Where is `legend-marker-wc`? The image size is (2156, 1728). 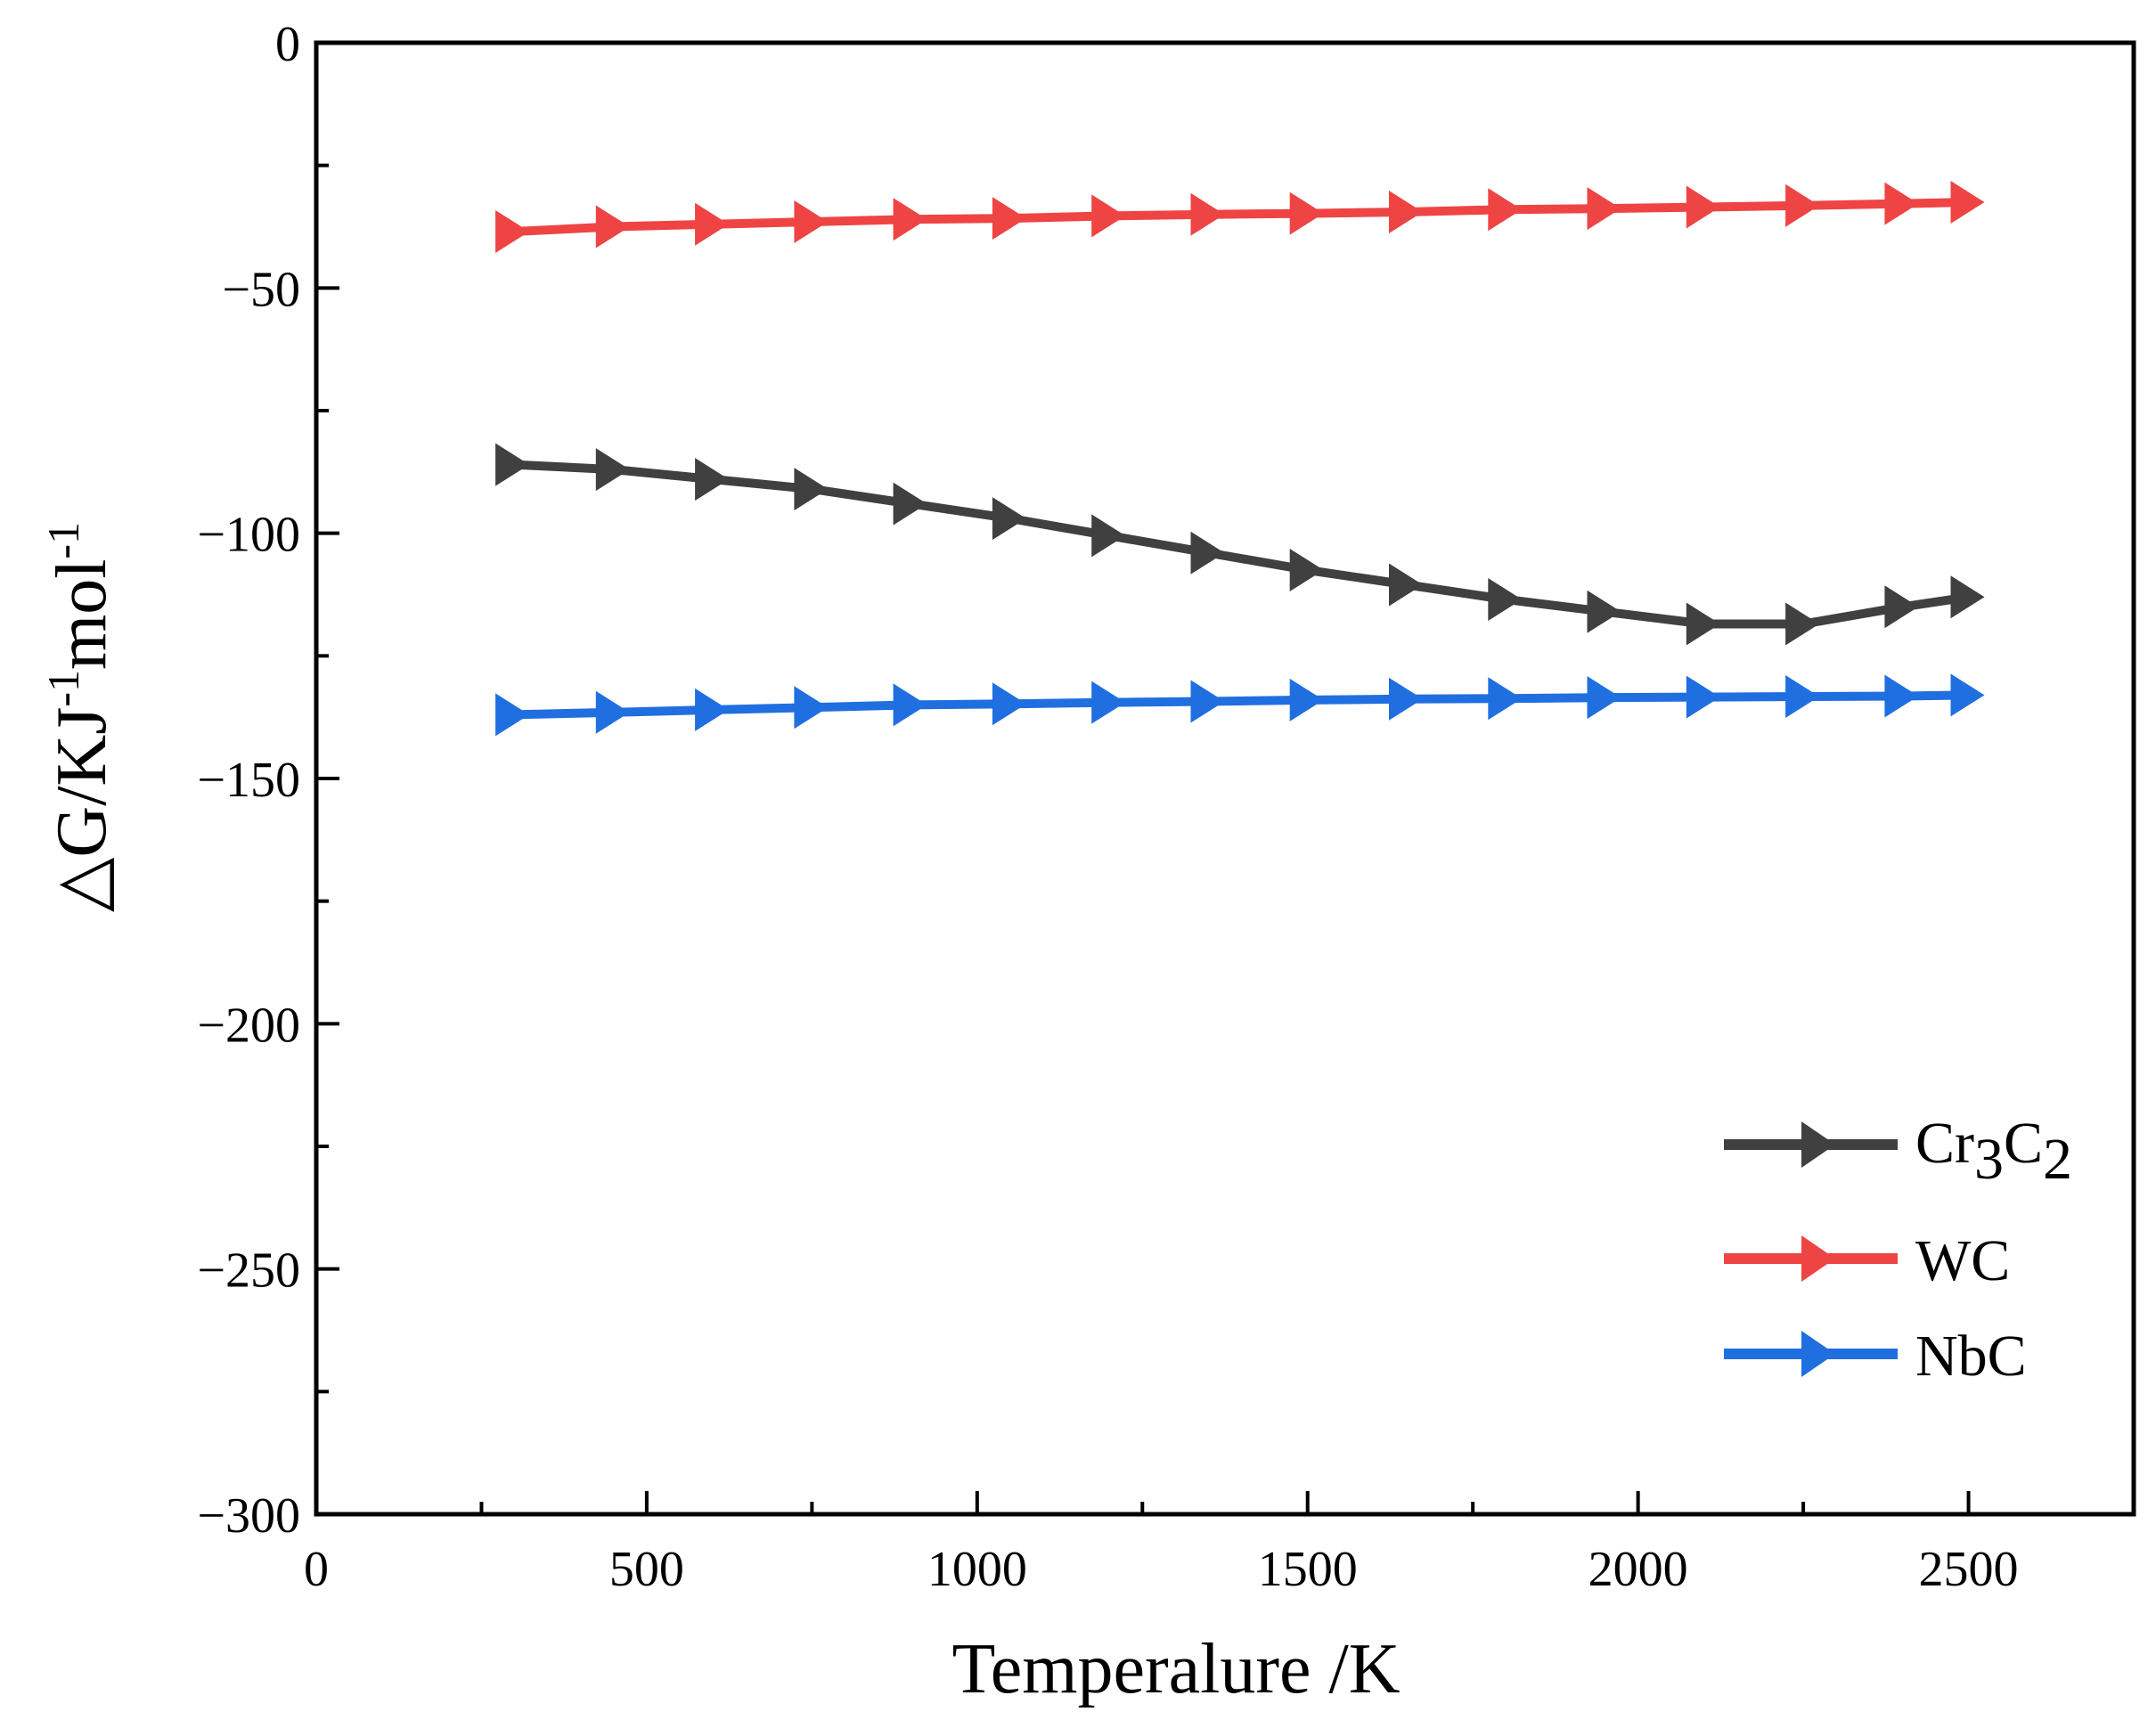
legend-marker-wc is located at coordinates (1818, 1258).